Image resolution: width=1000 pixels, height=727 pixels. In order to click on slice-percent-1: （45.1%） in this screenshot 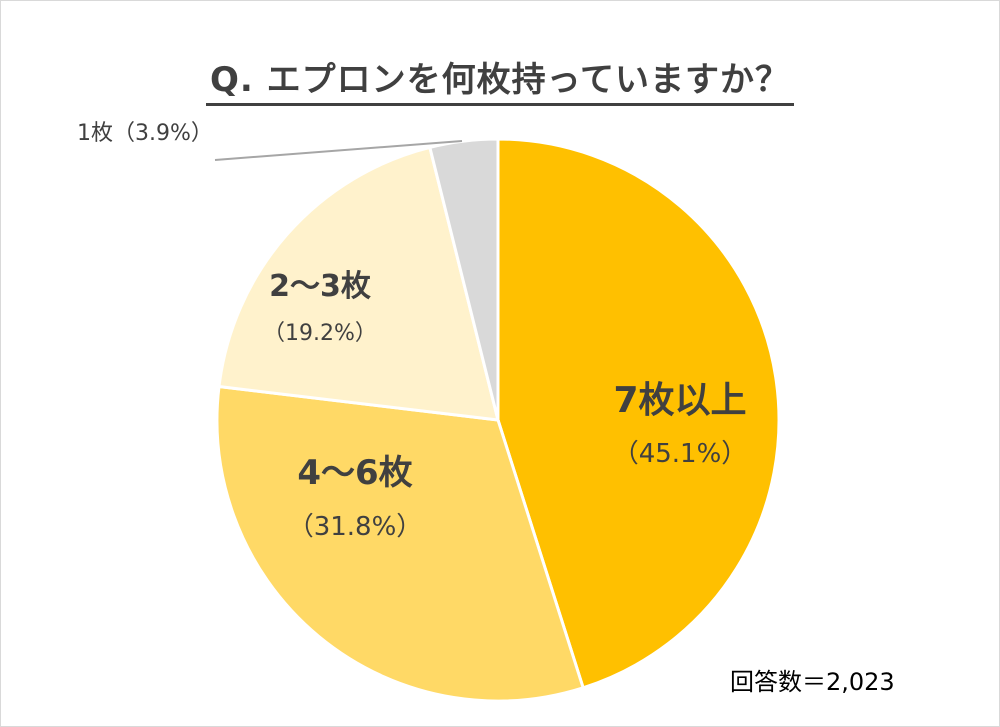, I will do `click(680, 454)`.